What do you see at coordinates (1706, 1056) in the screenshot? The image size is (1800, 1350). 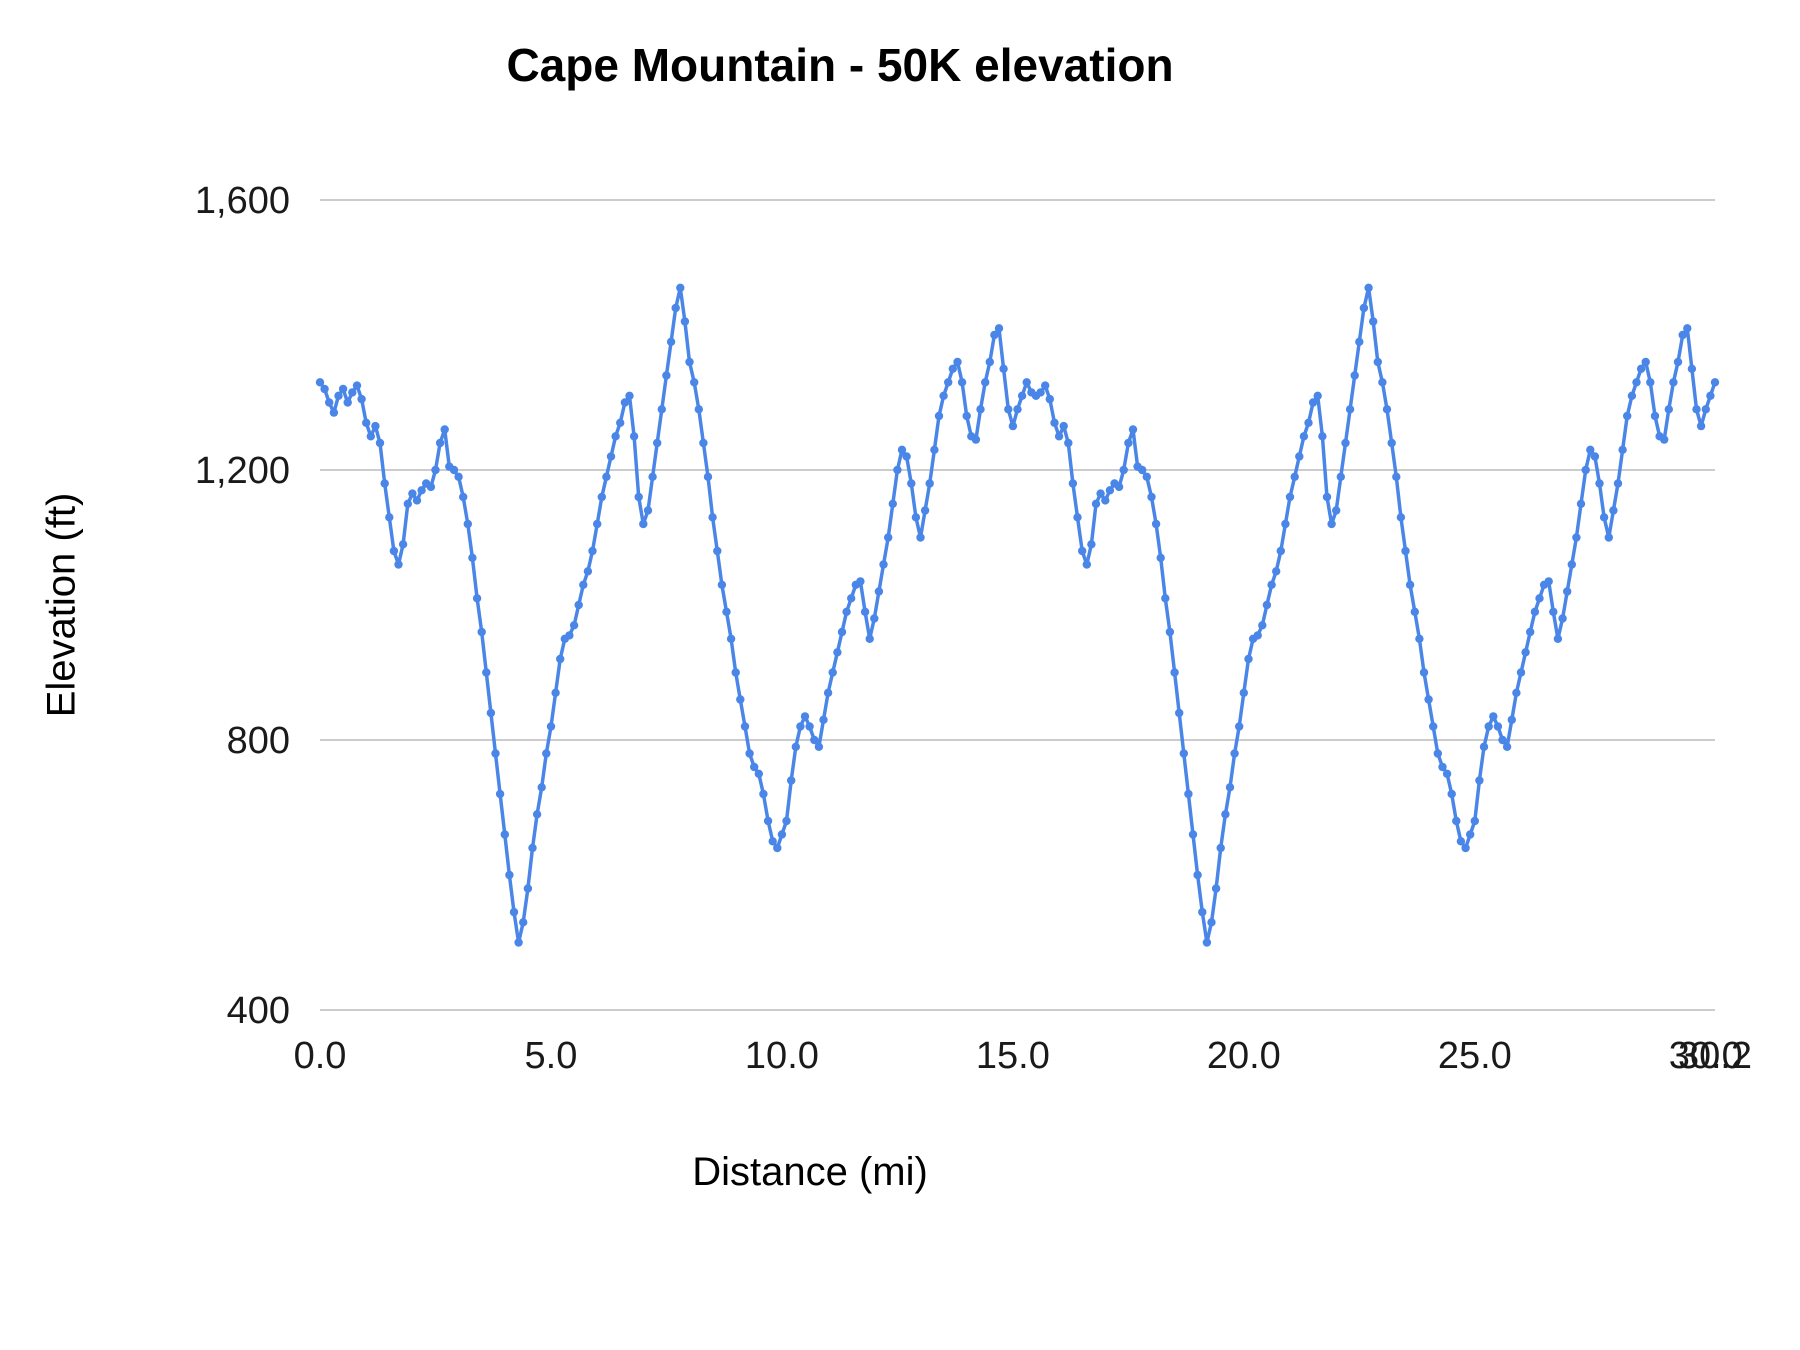 I see `x-tick-label: 30.0` at bounding box center [1706, 1056].